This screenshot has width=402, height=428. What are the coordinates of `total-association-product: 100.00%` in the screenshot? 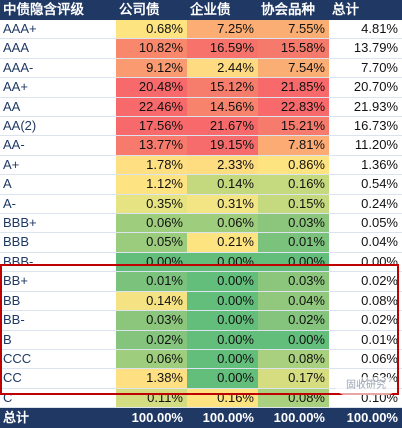 It's located at (293, 417).